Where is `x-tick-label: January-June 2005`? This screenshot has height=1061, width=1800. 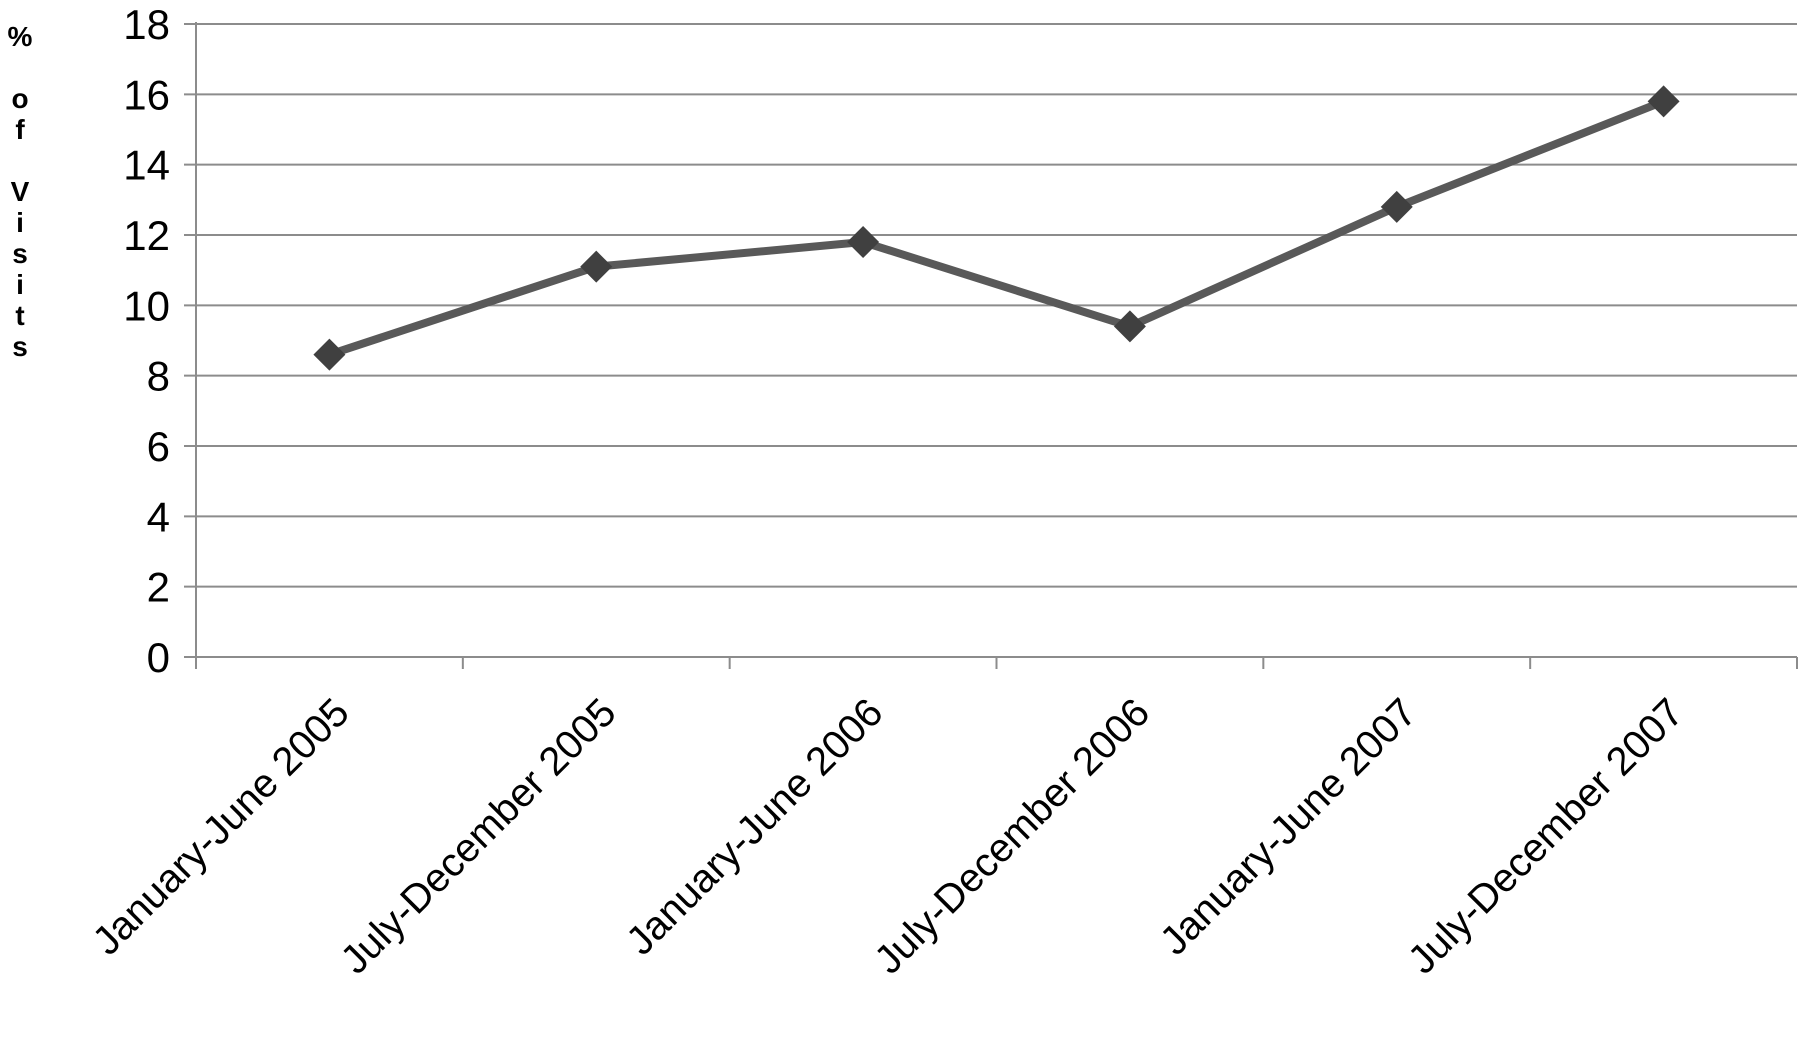
x-tick-label: January-June 2005 is located at coordinates (221, 826).